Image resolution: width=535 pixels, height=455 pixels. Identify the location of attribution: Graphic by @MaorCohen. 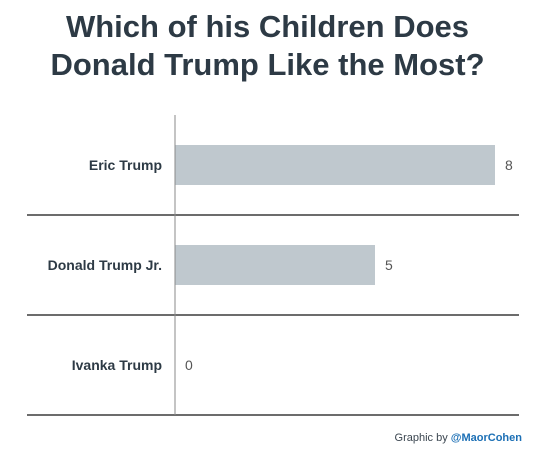
(458, 438).